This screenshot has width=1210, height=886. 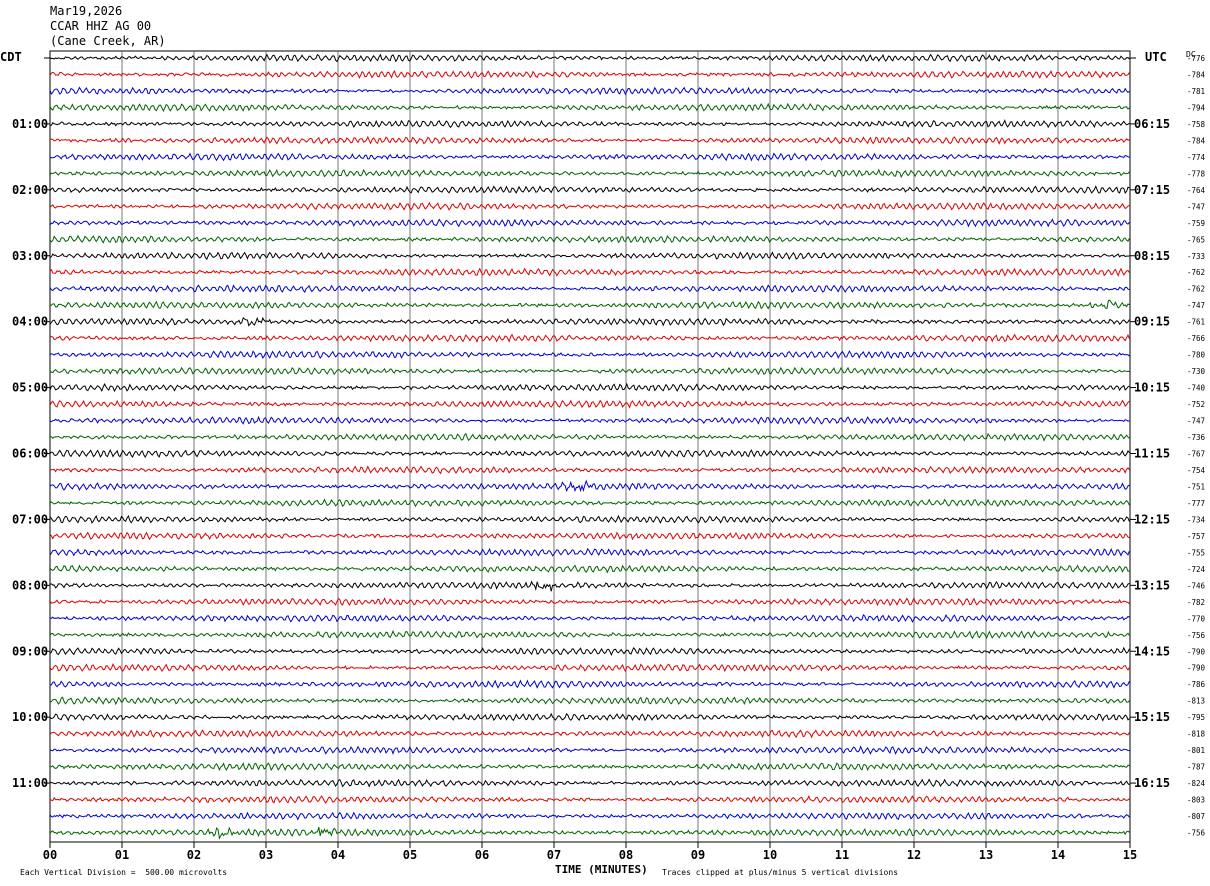 I want to click on dc-offset-label: -761, so click(x=1196, y=322).